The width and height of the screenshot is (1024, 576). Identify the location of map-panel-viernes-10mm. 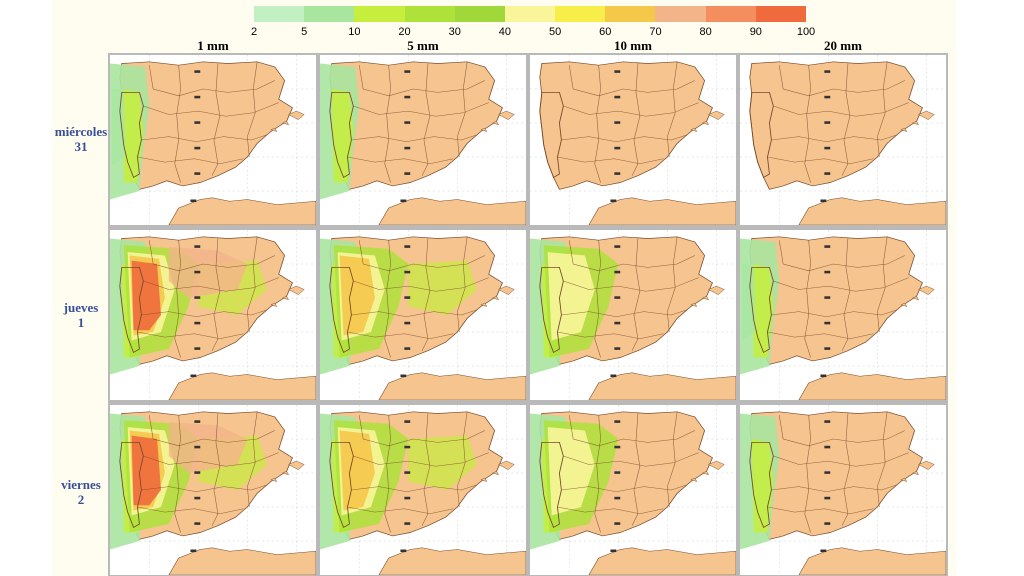
(633, 490).